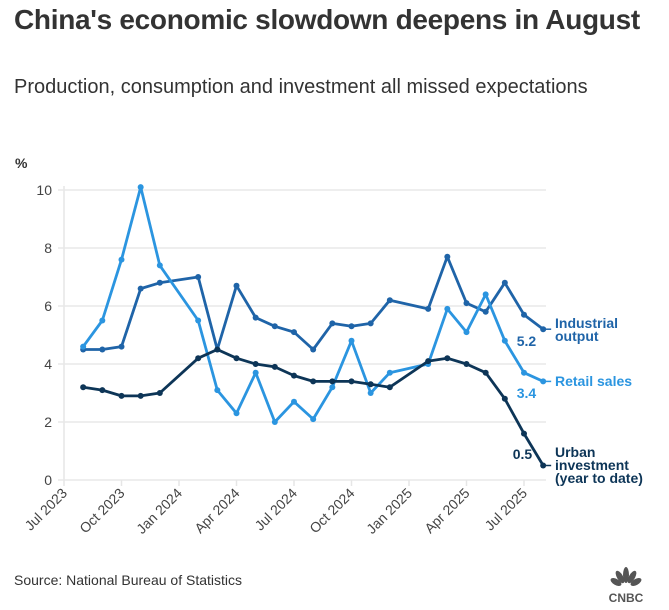  What do you see at coordinates (599, 478) in the screenshot?
I see `series-label: (year to date)` at bounding box center [599, 478].